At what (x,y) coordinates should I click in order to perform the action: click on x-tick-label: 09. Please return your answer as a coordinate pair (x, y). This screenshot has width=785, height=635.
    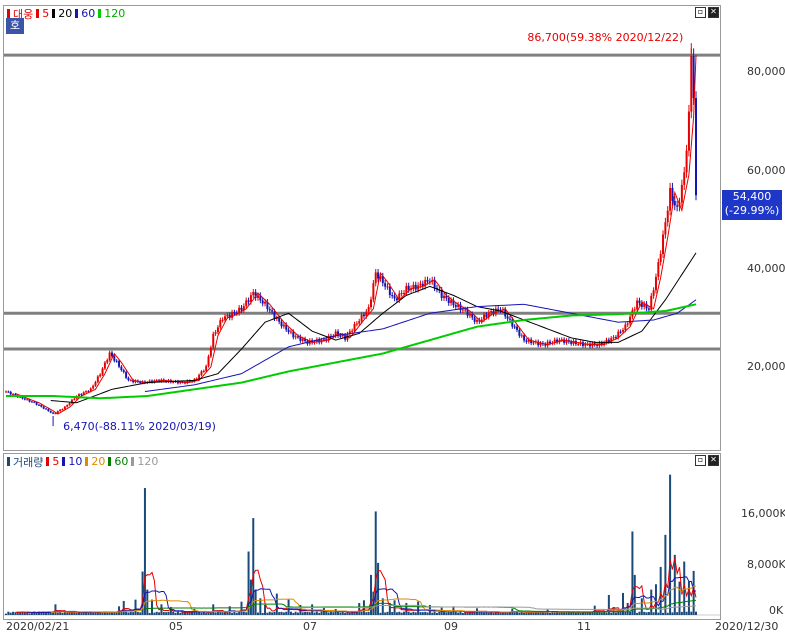
    Looking at the image, I should click on (451, 626).